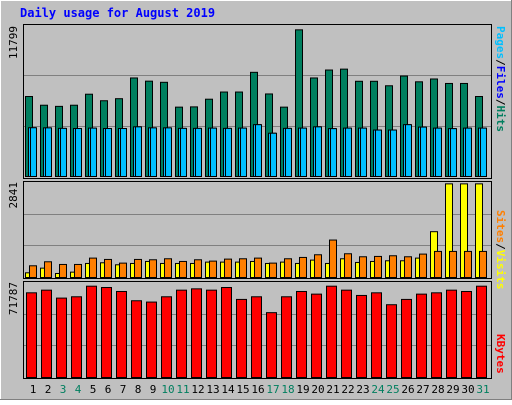 This screenshot has height=405, width=512. What do you see at coordinates (153, 389) in the screenshot?
I see `day-label: 9` at bounding box center [153, 389].